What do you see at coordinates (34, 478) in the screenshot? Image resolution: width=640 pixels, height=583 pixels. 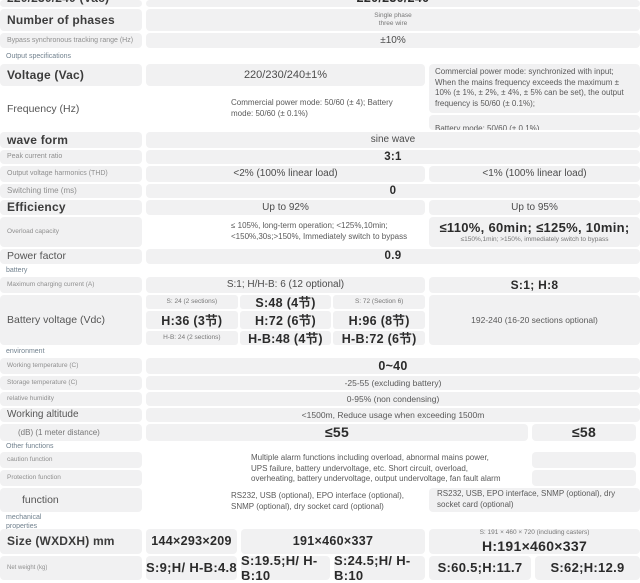 I see `protection-label: Protection function` at bounding box center [34, 478].